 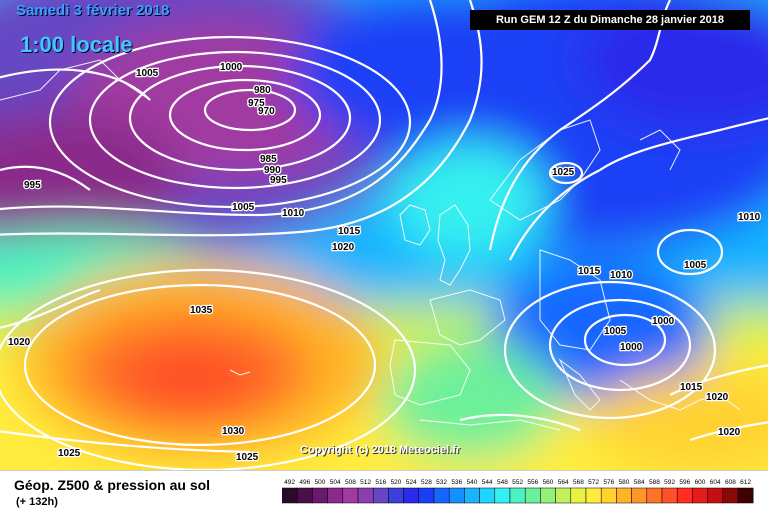 I want to click on scale-tick-label: 560, so click(x=548, y=482).